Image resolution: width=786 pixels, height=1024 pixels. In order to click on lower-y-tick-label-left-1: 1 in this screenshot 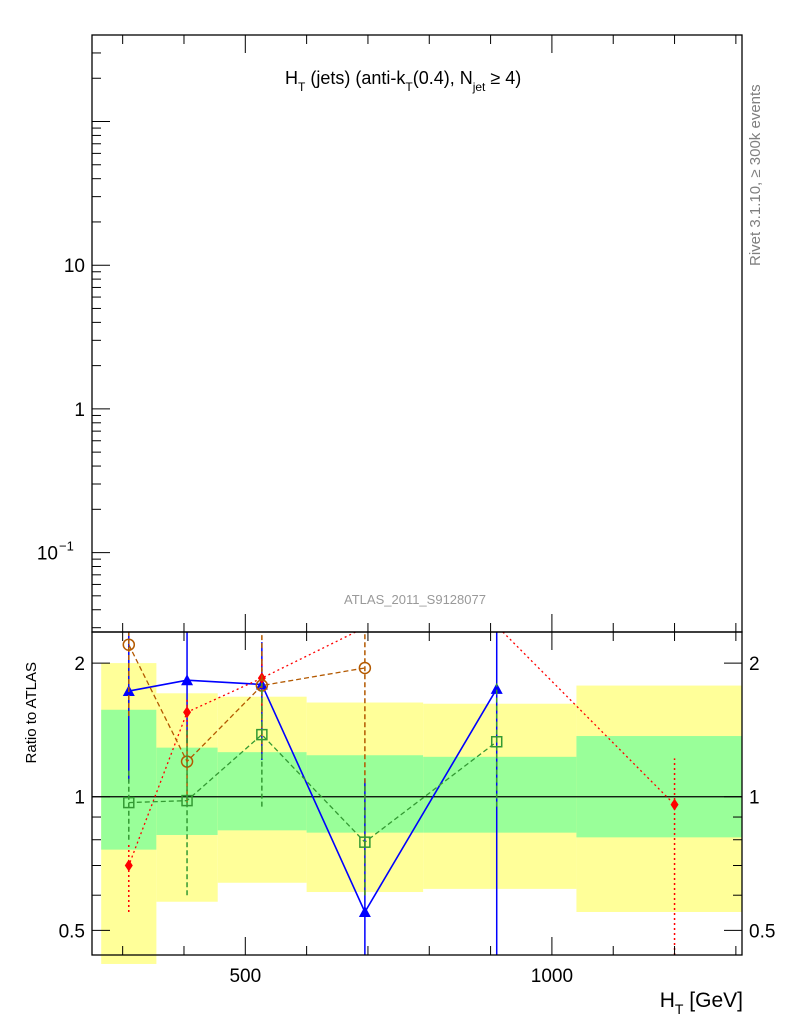, I will do `click(79, 798)`.